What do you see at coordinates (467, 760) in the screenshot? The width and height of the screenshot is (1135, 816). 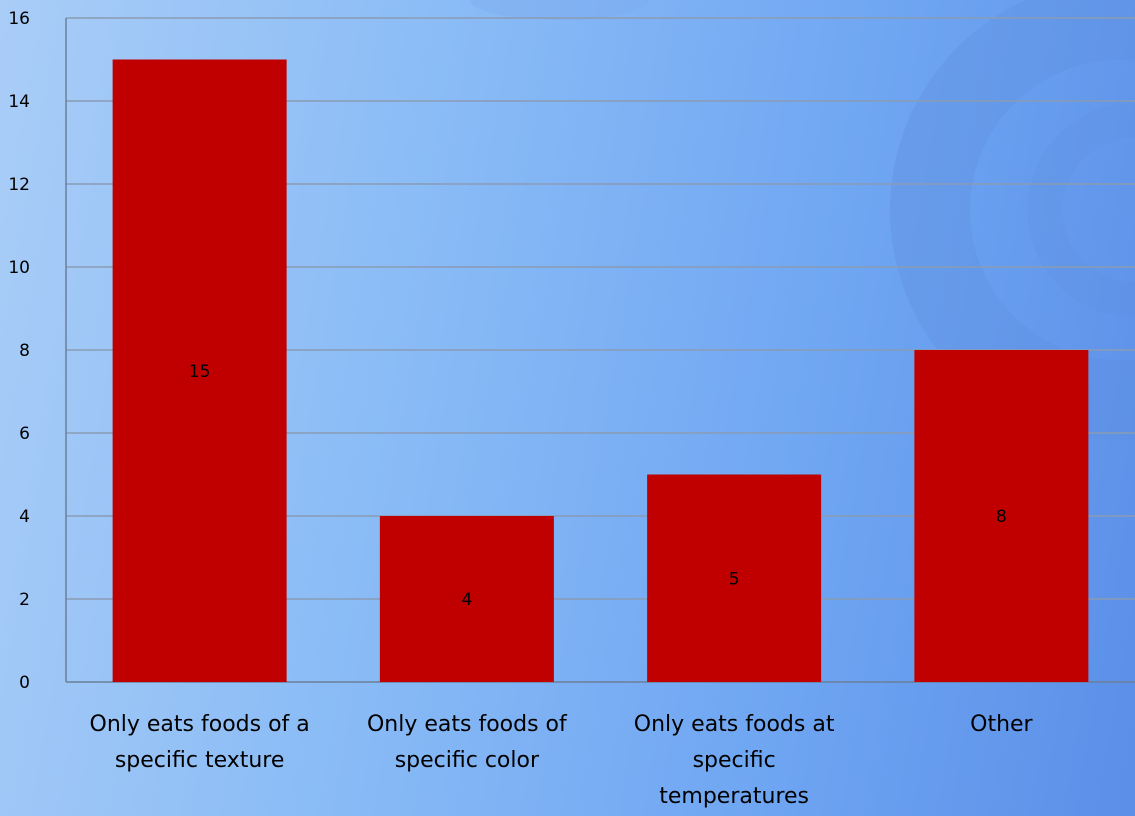 I see `x-category-label: specific color` at bounding box center [467, 760].